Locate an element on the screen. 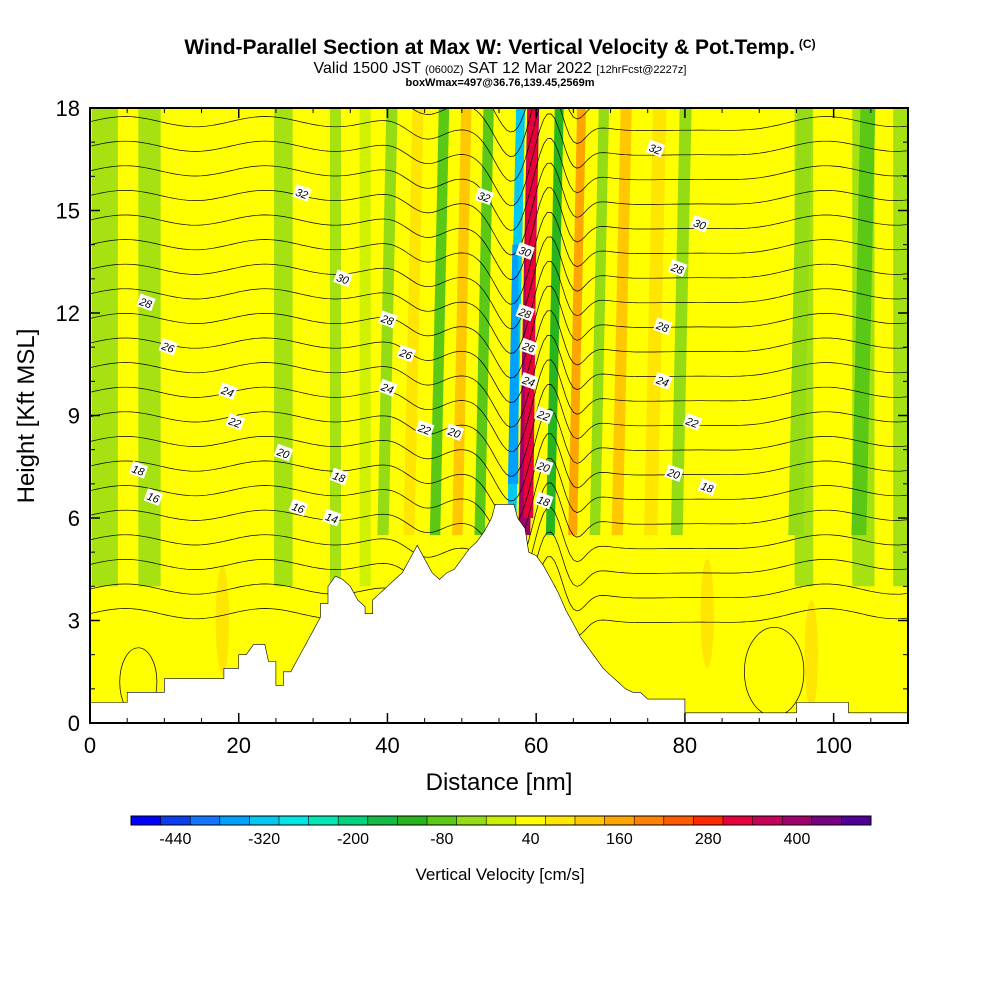 The width and height of the screenshot is (1000, 1000). box-info: boxWmax=497@36.76,139.45,2569m is located at coordinates (500, 83).